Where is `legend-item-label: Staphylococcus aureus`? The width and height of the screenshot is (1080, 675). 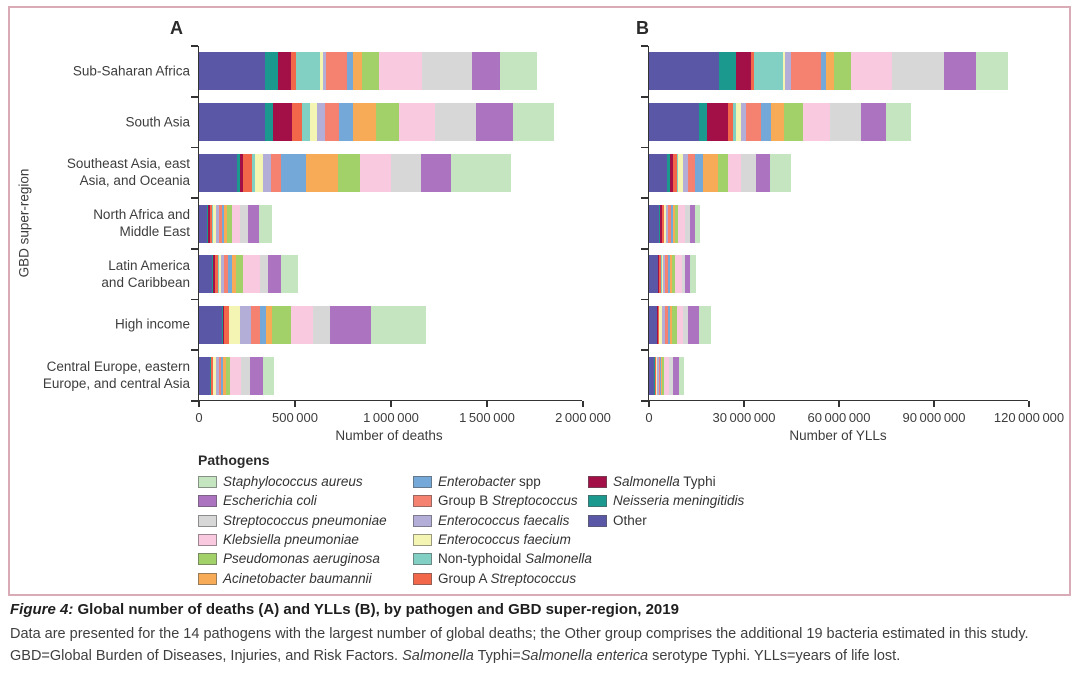
legend-item-label: Staphylococcus aureus is located at coordinates (293, 481).